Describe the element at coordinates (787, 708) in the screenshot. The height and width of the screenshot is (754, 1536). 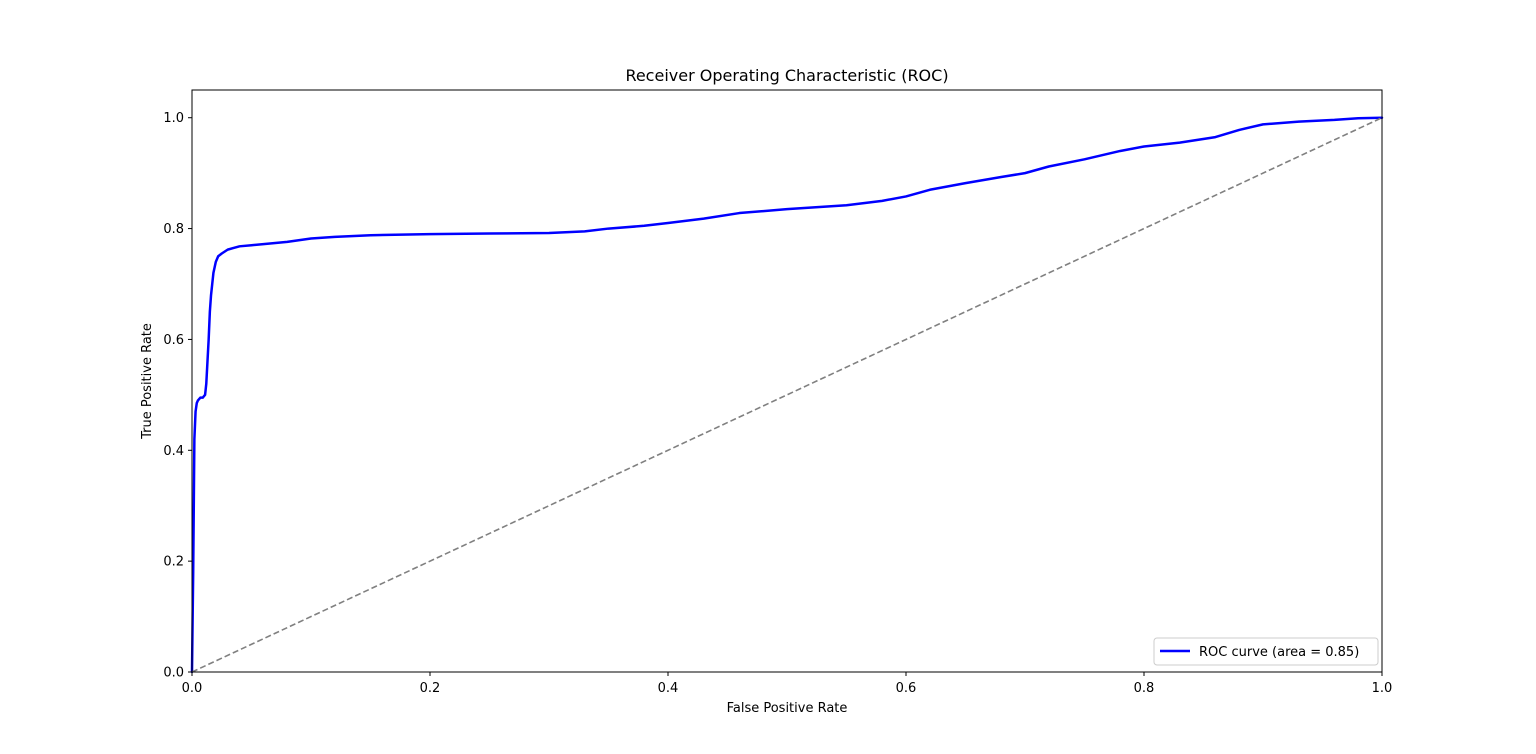
I see `x-axis-label: False Positive Rate` at that location.